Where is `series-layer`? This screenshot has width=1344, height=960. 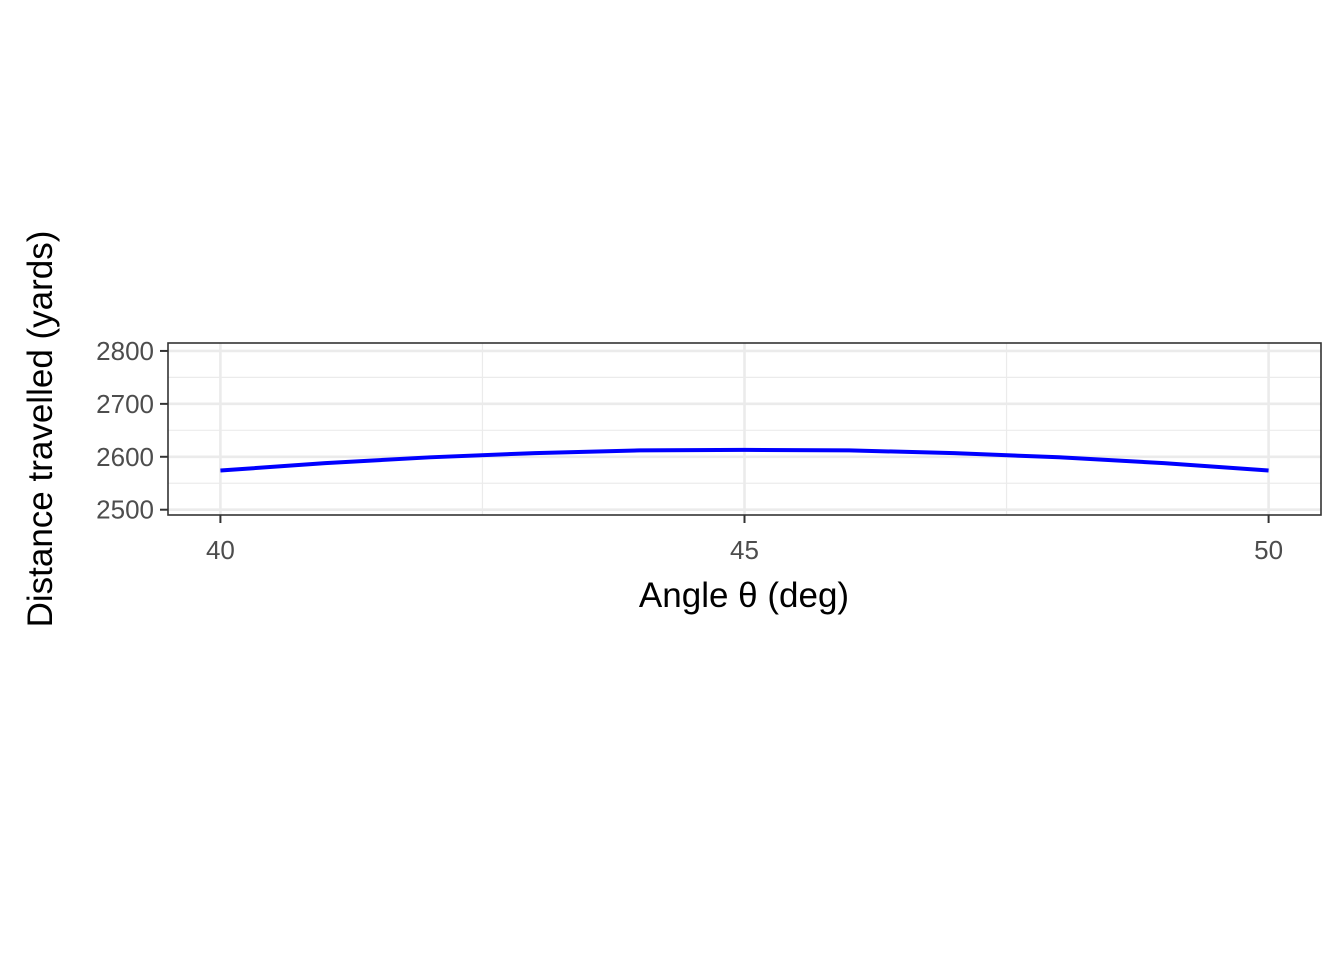 series-layer is located at coordinates (744, 460).